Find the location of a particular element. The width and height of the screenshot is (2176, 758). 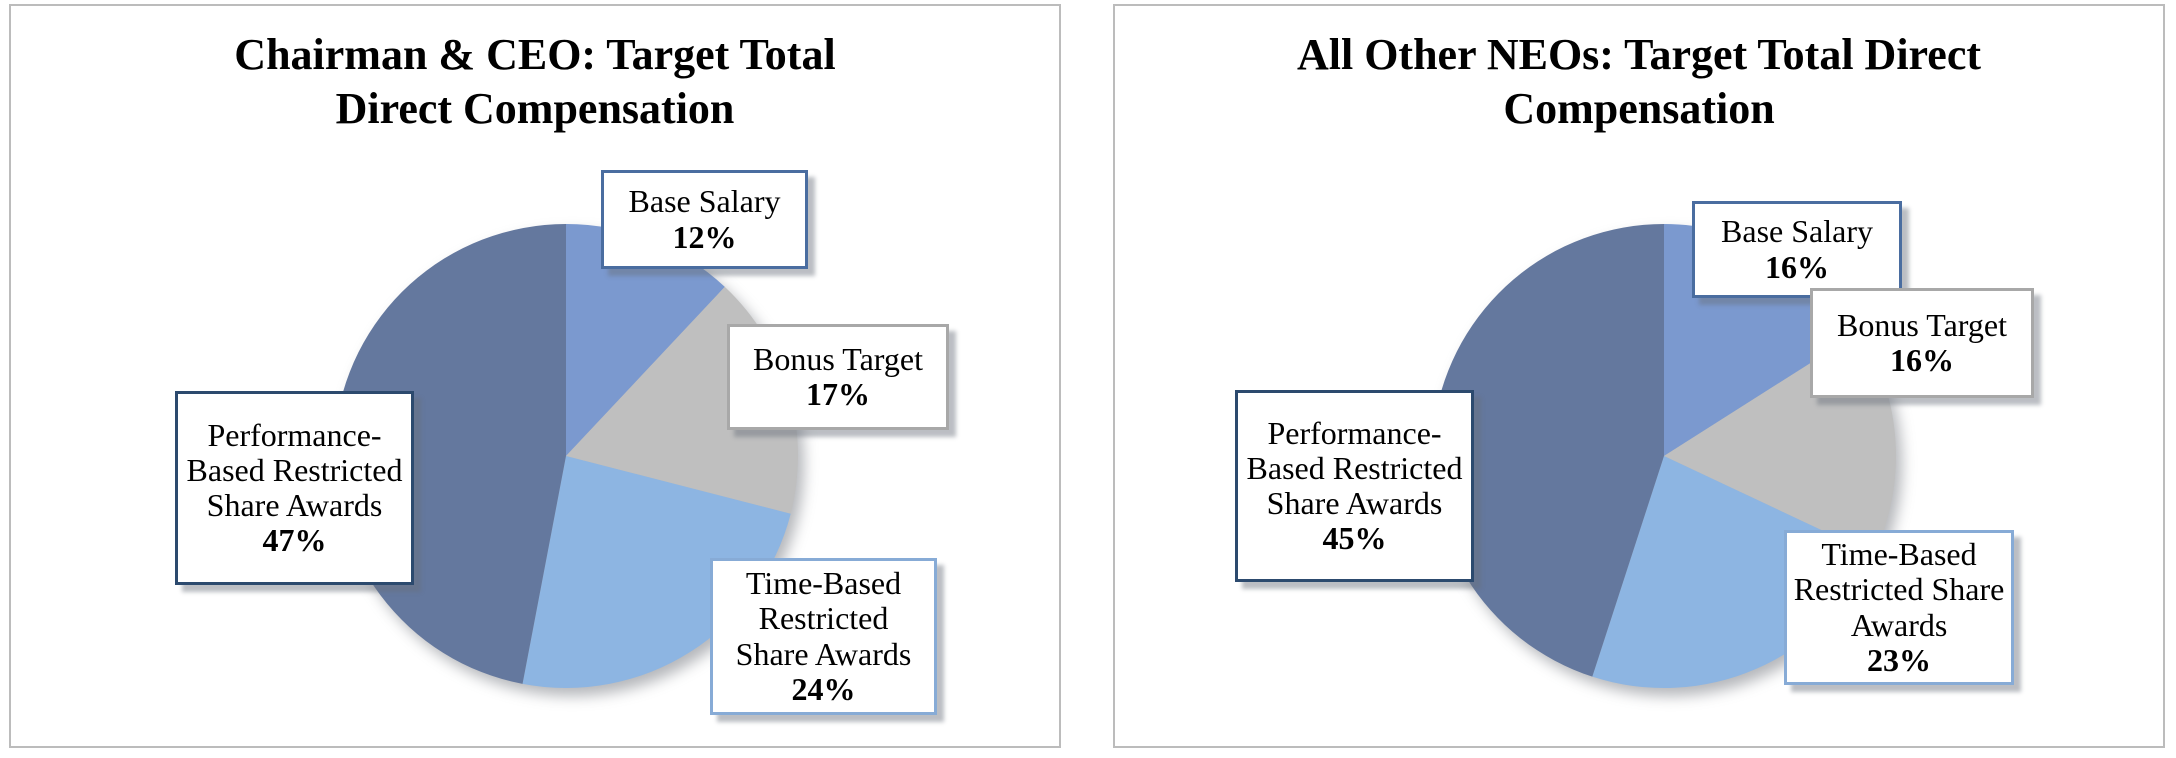

pie-slice-base-salary is located at coordinates (645, 340).